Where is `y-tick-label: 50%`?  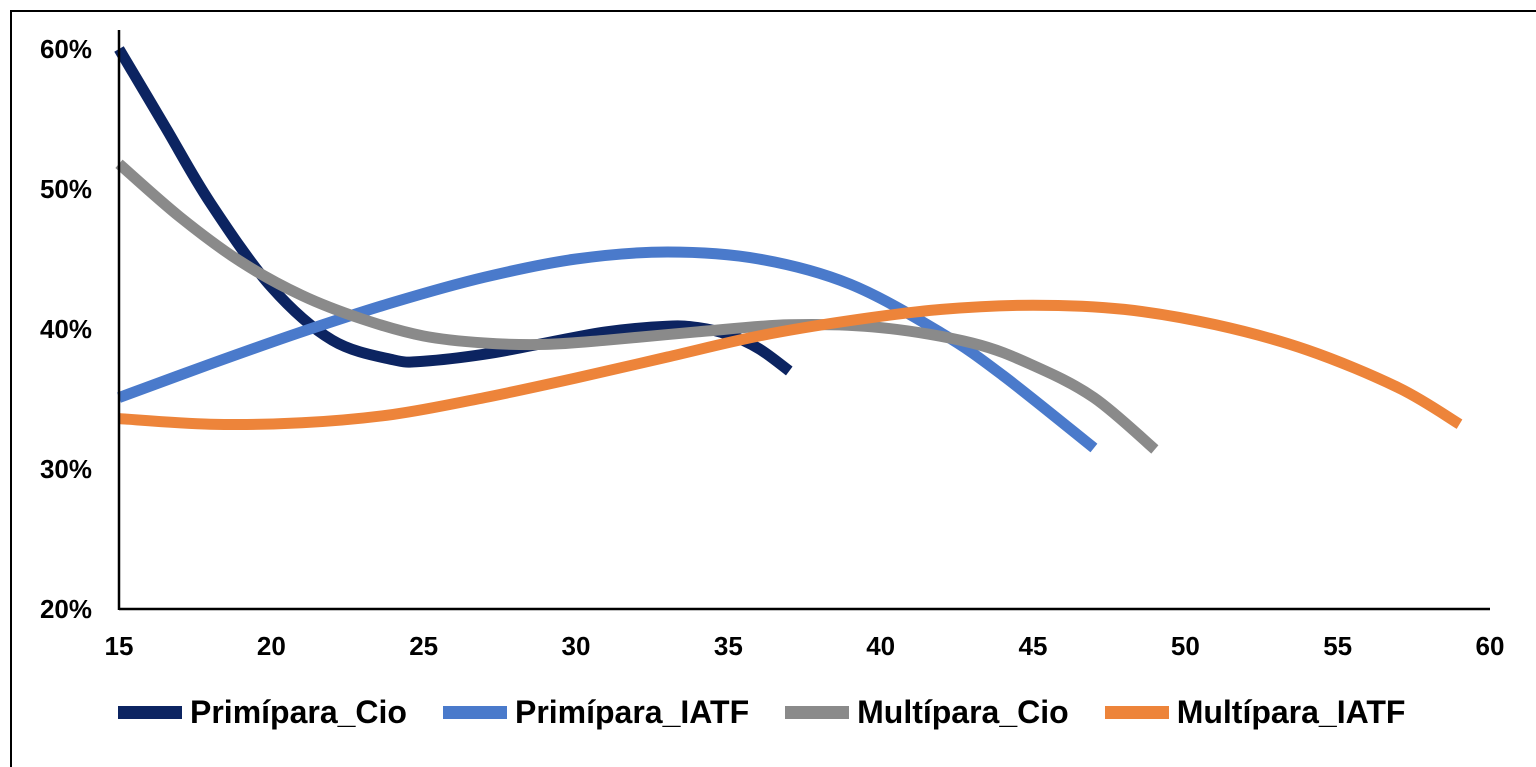 y-tick-label: 50% is located at coordinates (66, 189).